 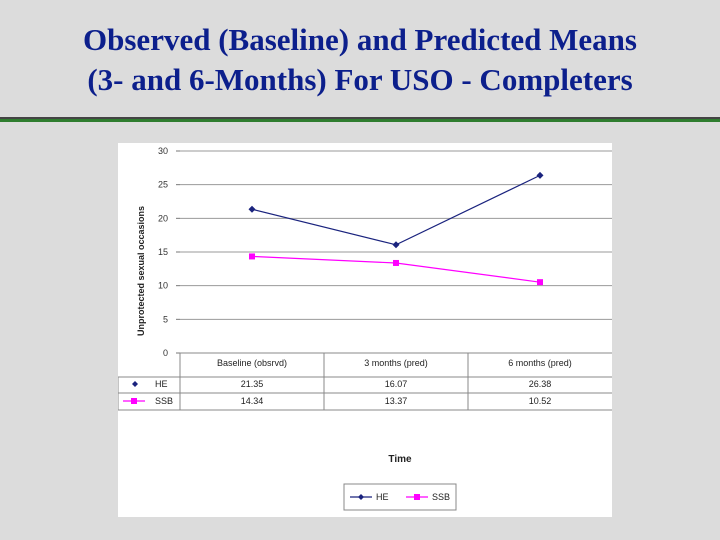 What do you see at coordinates (396, 384) in the screenshot?
I see `data-value-label: 16.07` at bounding box center [396, 384].